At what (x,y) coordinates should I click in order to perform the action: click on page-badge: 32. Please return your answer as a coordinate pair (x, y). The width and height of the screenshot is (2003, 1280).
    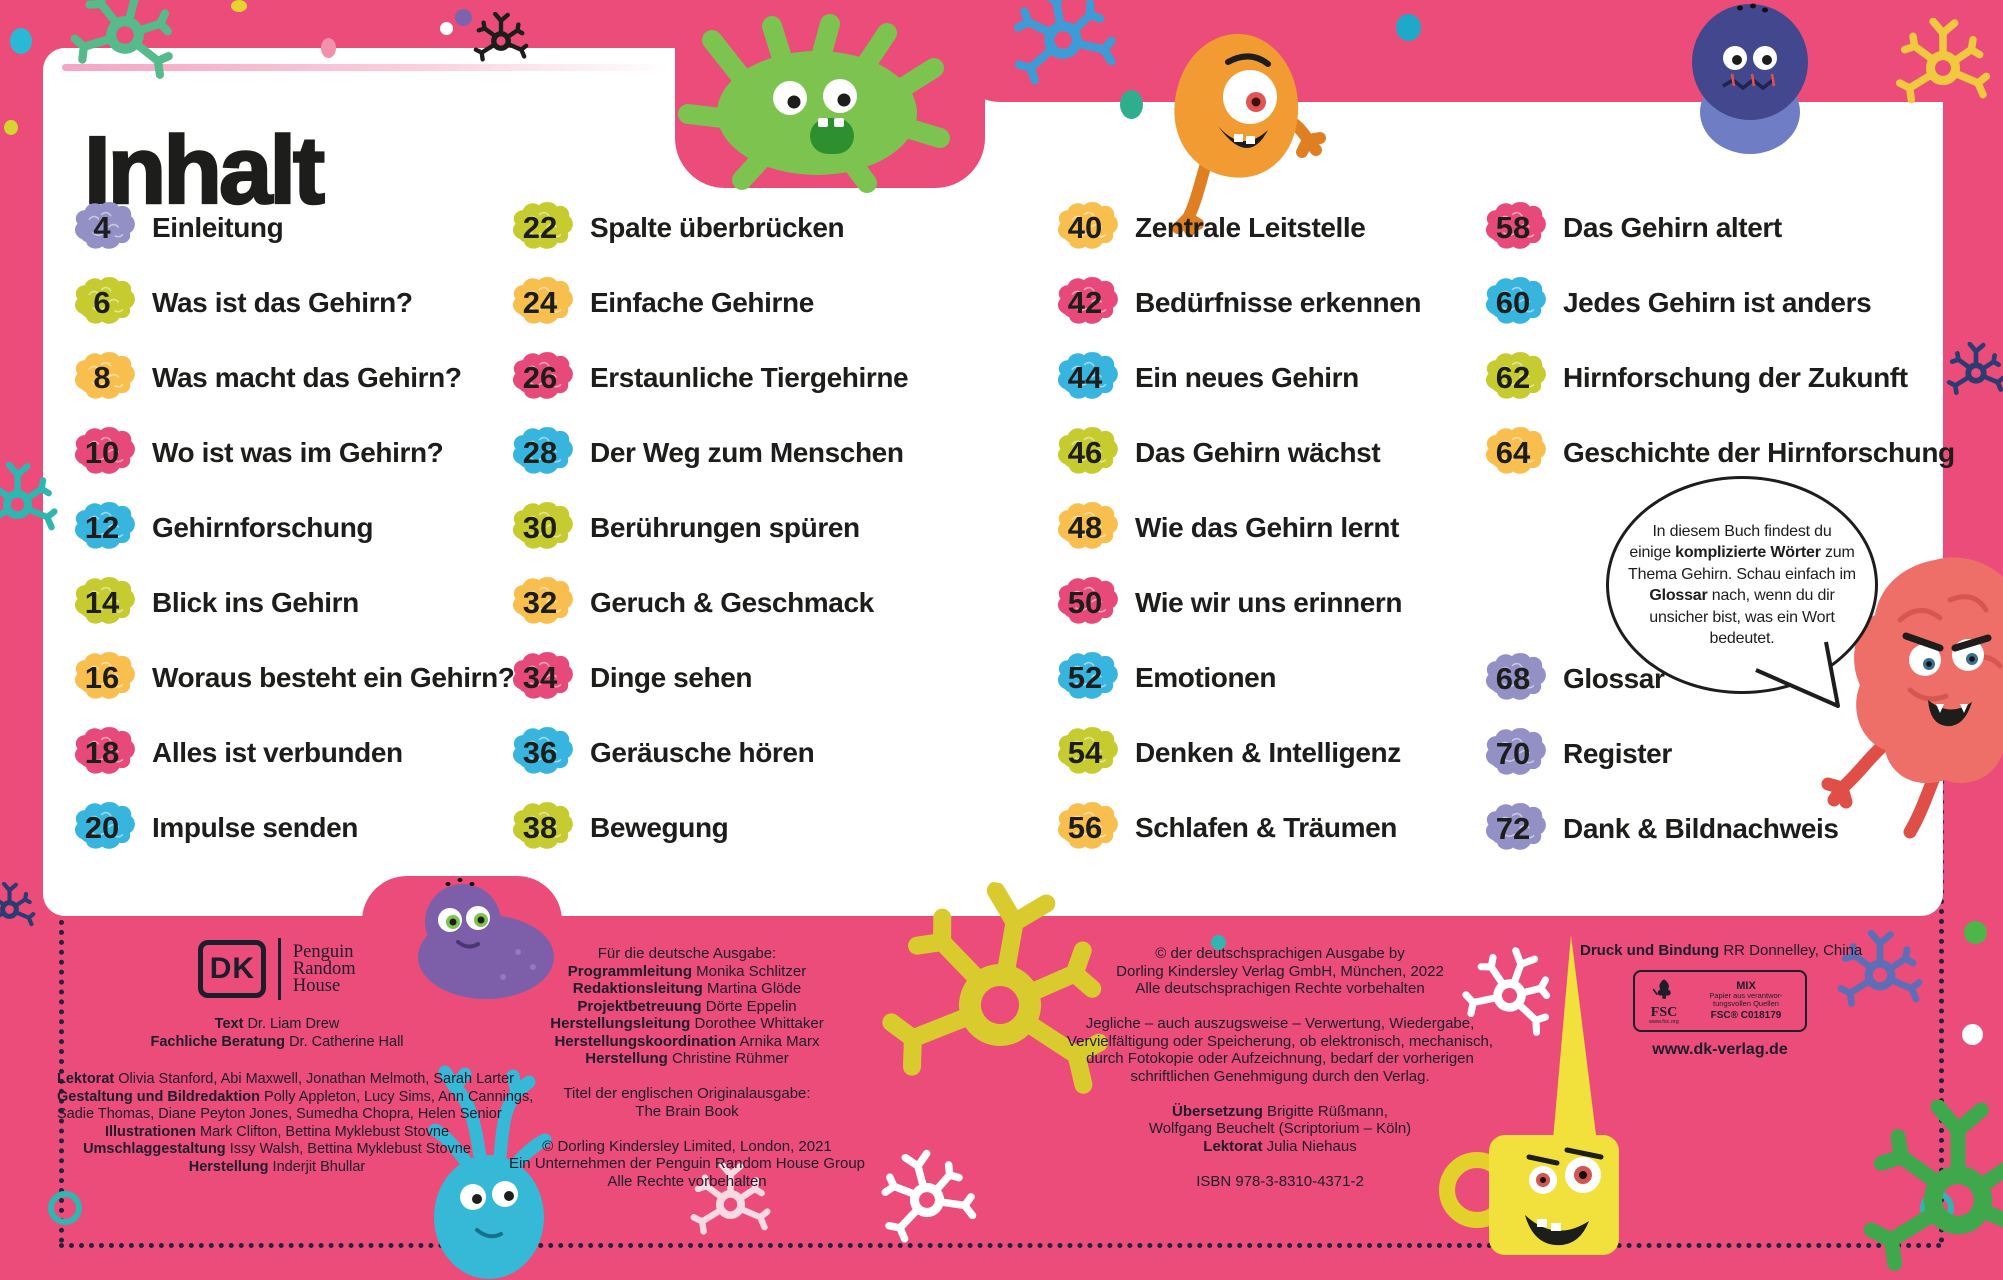
    Looking at the image, I should click on (542, 603).